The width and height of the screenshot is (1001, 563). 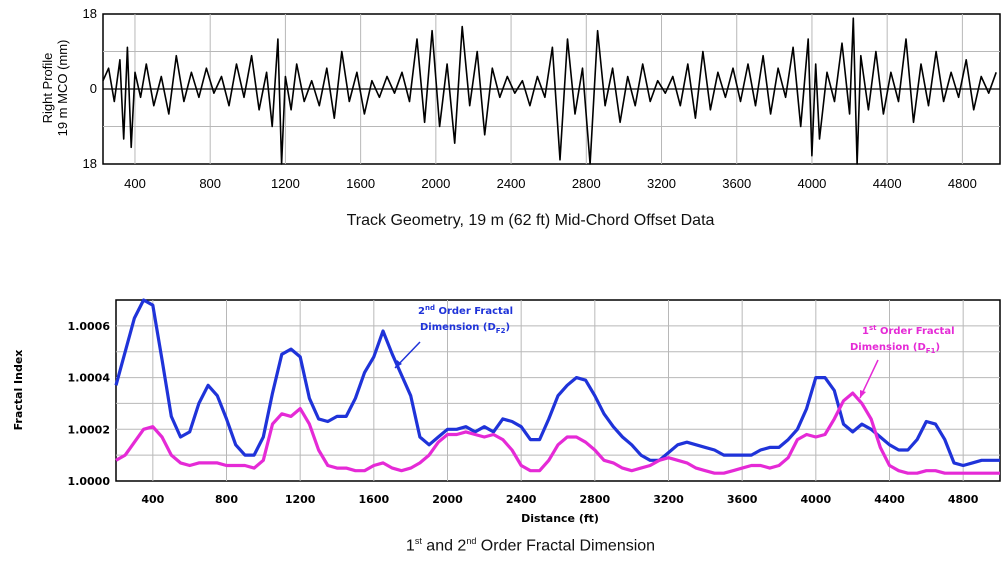 What do you see at coordinates (89, 404) in the screenshot?
I see `bottom-y-ticks: 1.0000 1.0002 1.0004 1.0006` at bounding box center [89, 404].